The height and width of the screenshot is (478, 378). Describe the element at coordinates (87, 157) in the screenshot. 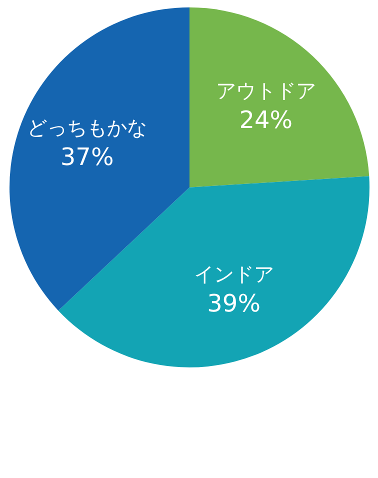

I see `data-label: 37%` at that location.